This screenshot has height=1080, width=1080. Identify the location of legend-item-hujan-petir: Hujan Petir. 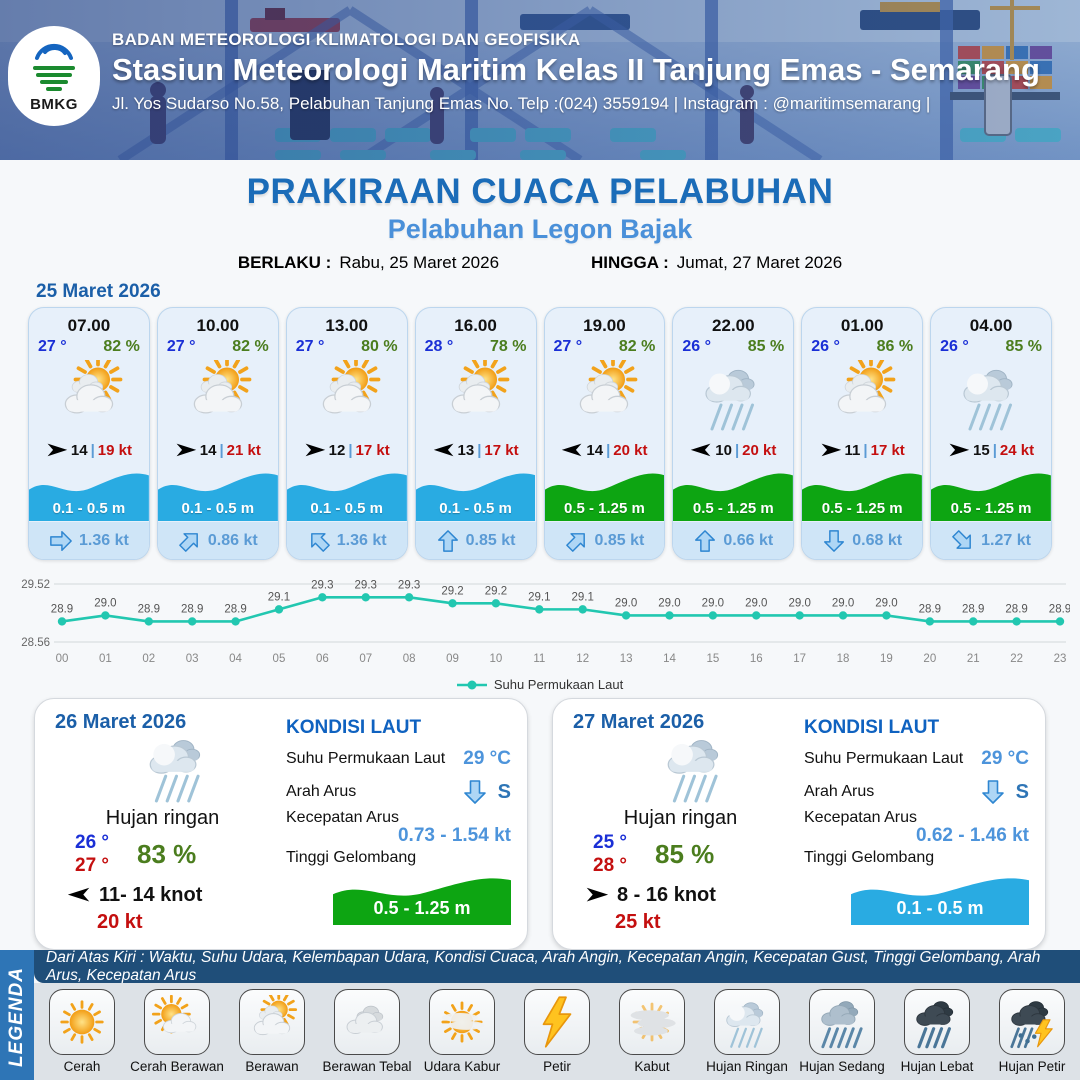
(1032, 1031).